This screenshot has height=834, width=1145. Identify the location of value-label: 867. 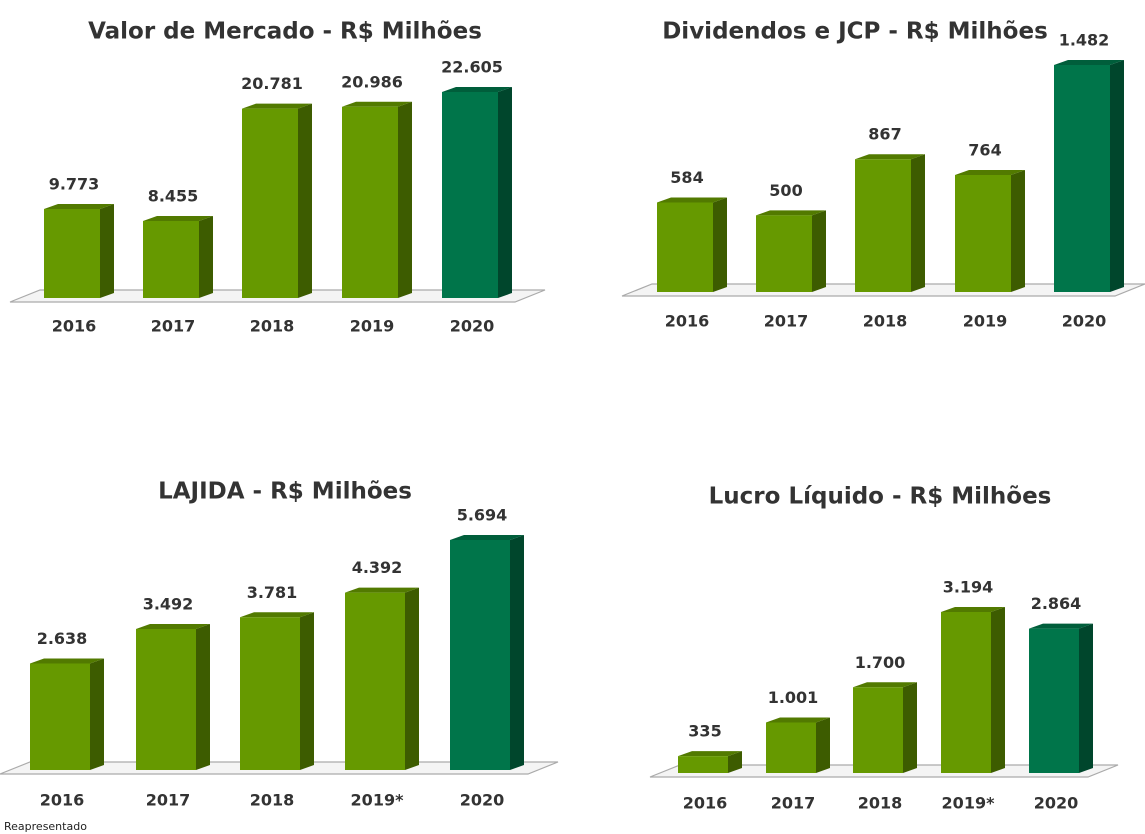
(884, 134).